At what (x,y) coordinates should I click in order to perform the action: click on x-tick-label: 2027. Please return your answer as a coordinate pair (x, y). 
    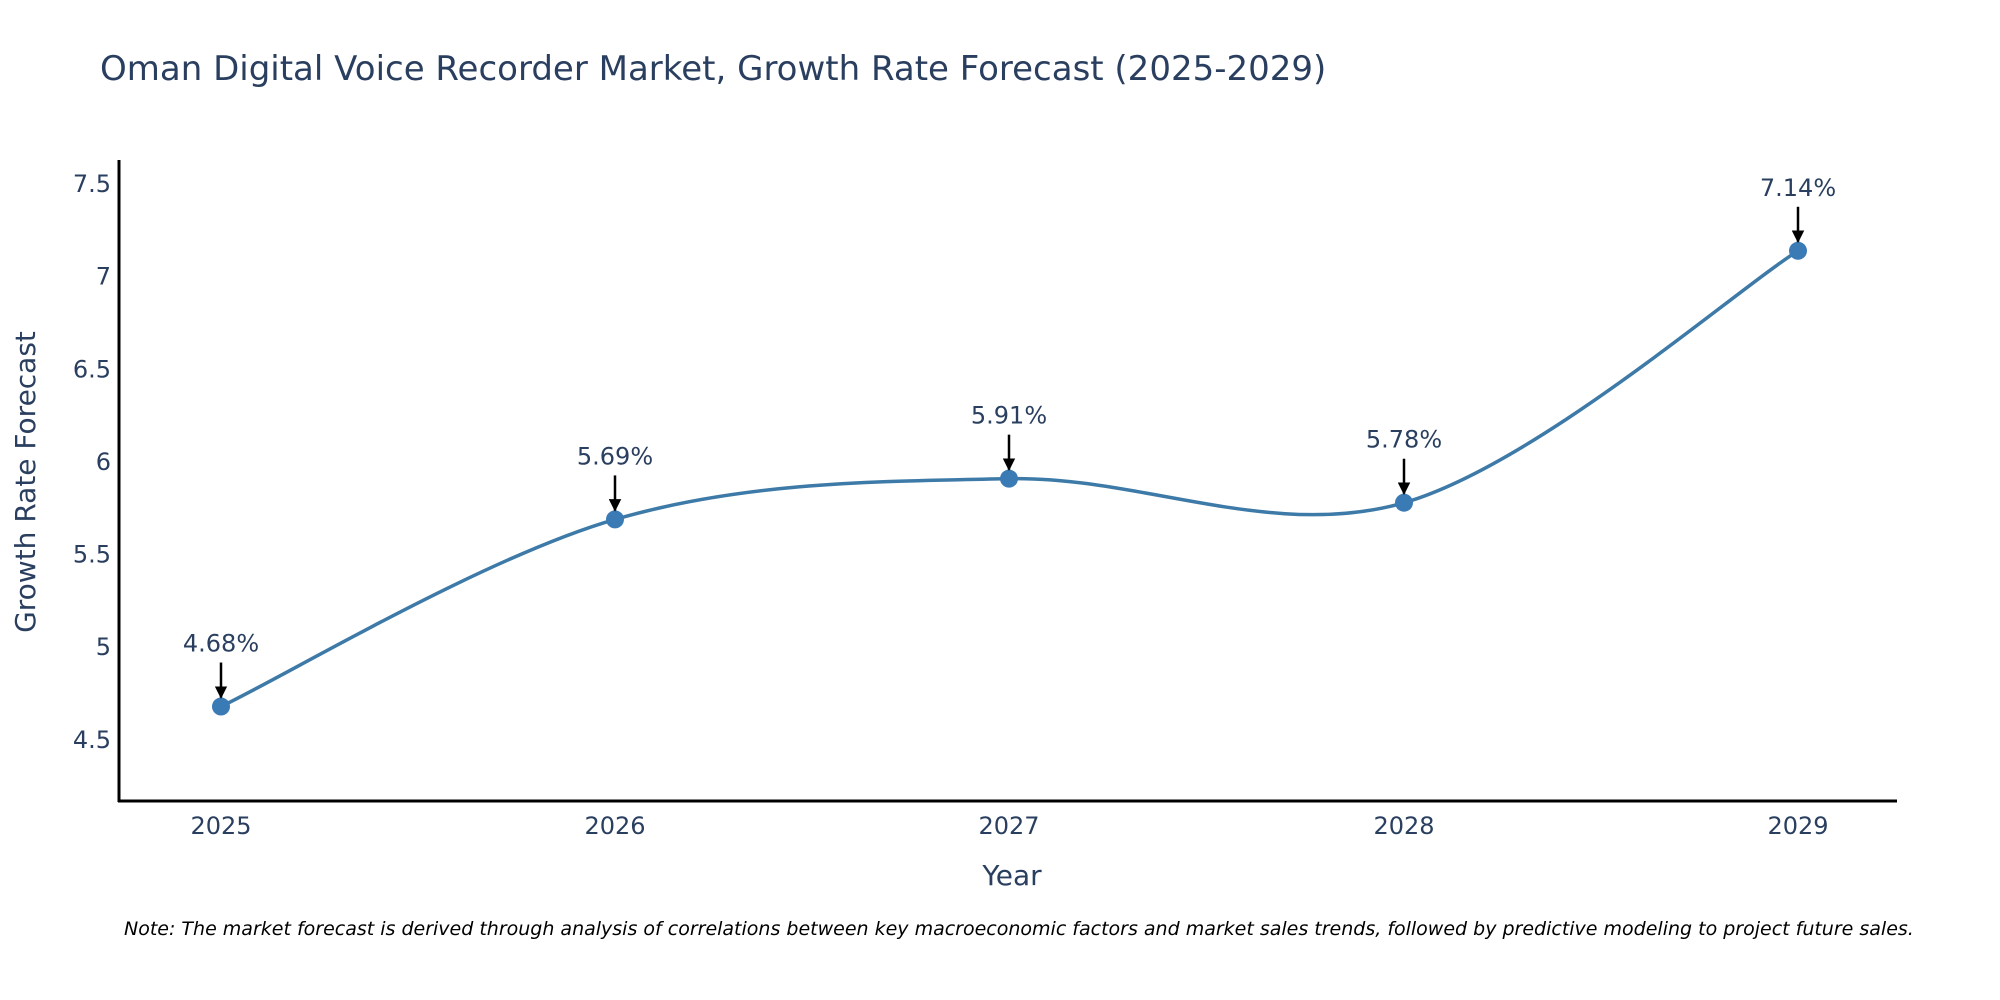
    Looking at the image, I should click on (1008, 826).